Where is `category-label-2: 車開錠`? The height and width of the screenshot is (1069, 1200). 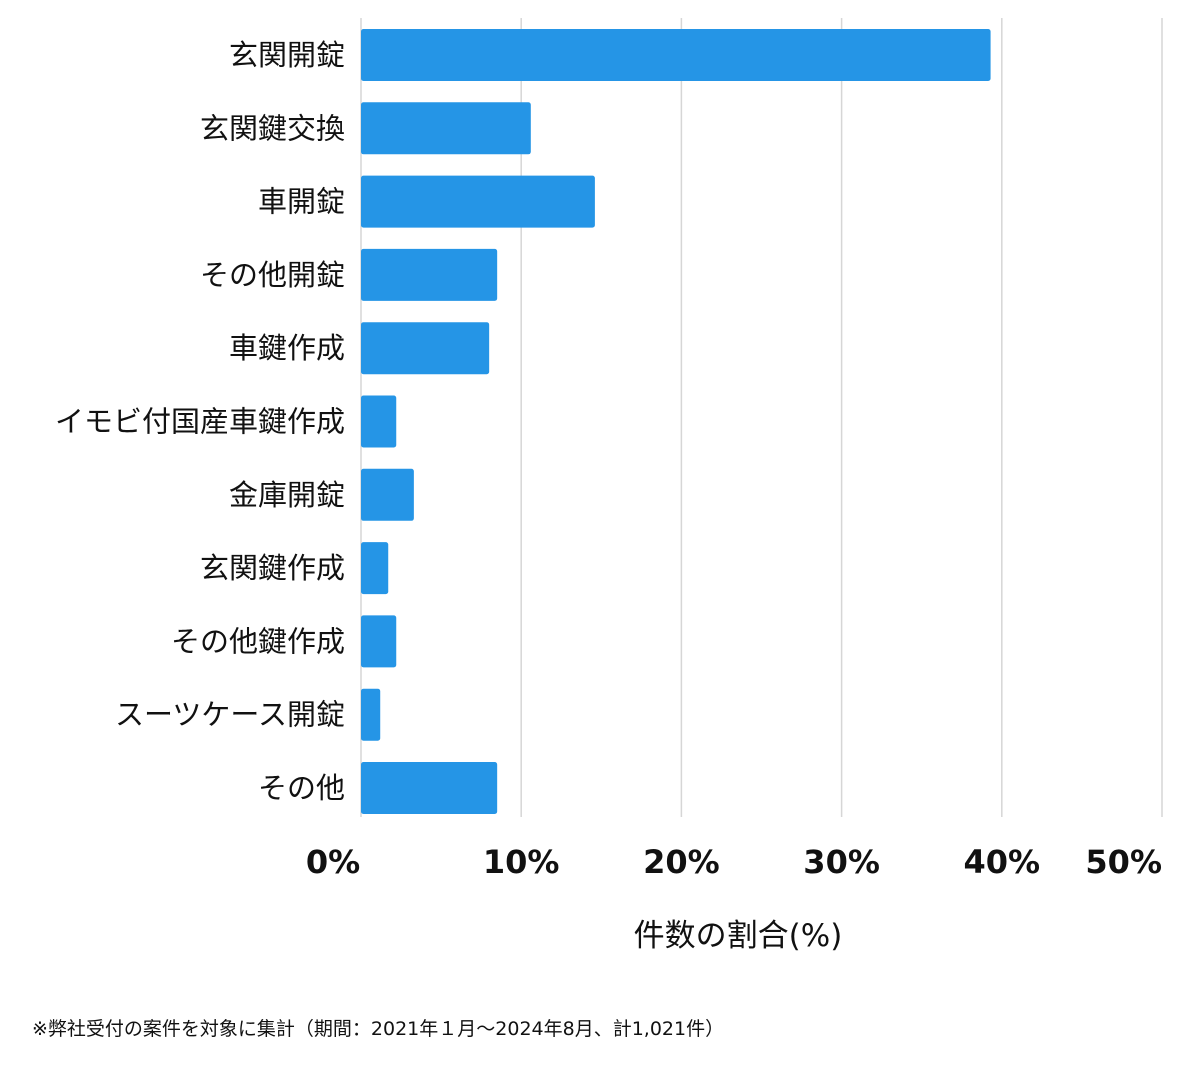
category-label-2: 車開錠 is located at coordinates (301, 202).